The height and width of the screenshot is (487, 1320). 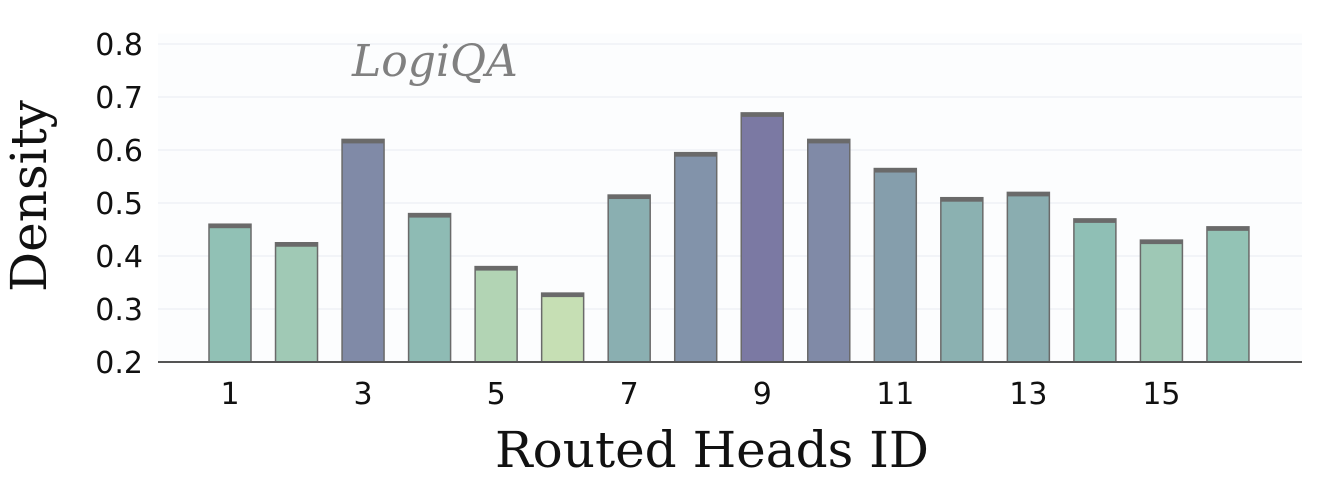 What do you see at coordinates (496, 394) in the screenshot?
I see `x-tick-label: 5` at bounding box center [496, 394].